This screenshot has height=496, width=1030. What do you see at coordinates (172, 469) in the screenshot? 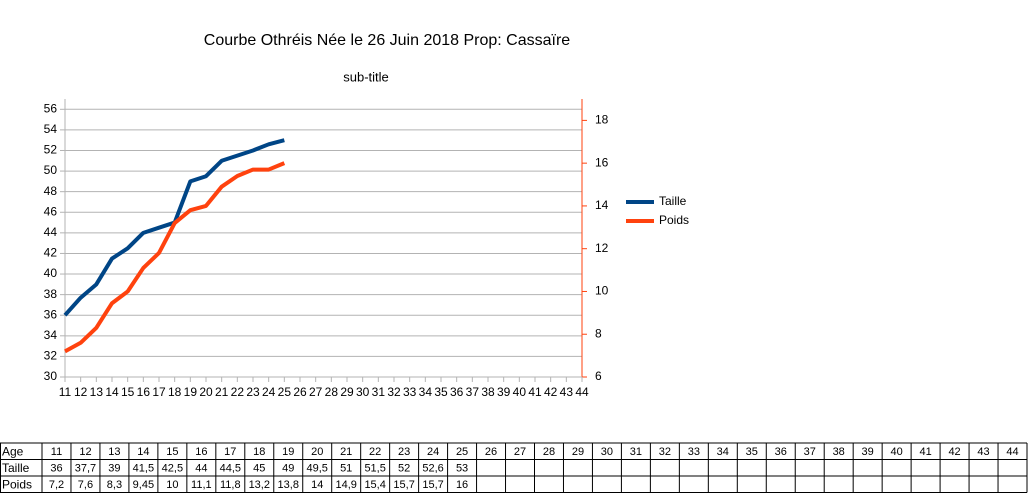
I see `table-cell: 42,5` at bounding box center [172, 469].